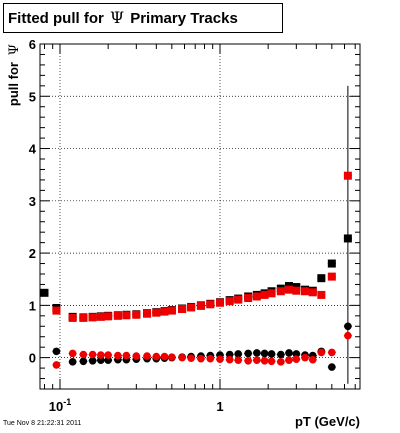  Describe the element at coordinates (67, 402) in the screenshot. I see `x-tick-exponent: -1` at that location.